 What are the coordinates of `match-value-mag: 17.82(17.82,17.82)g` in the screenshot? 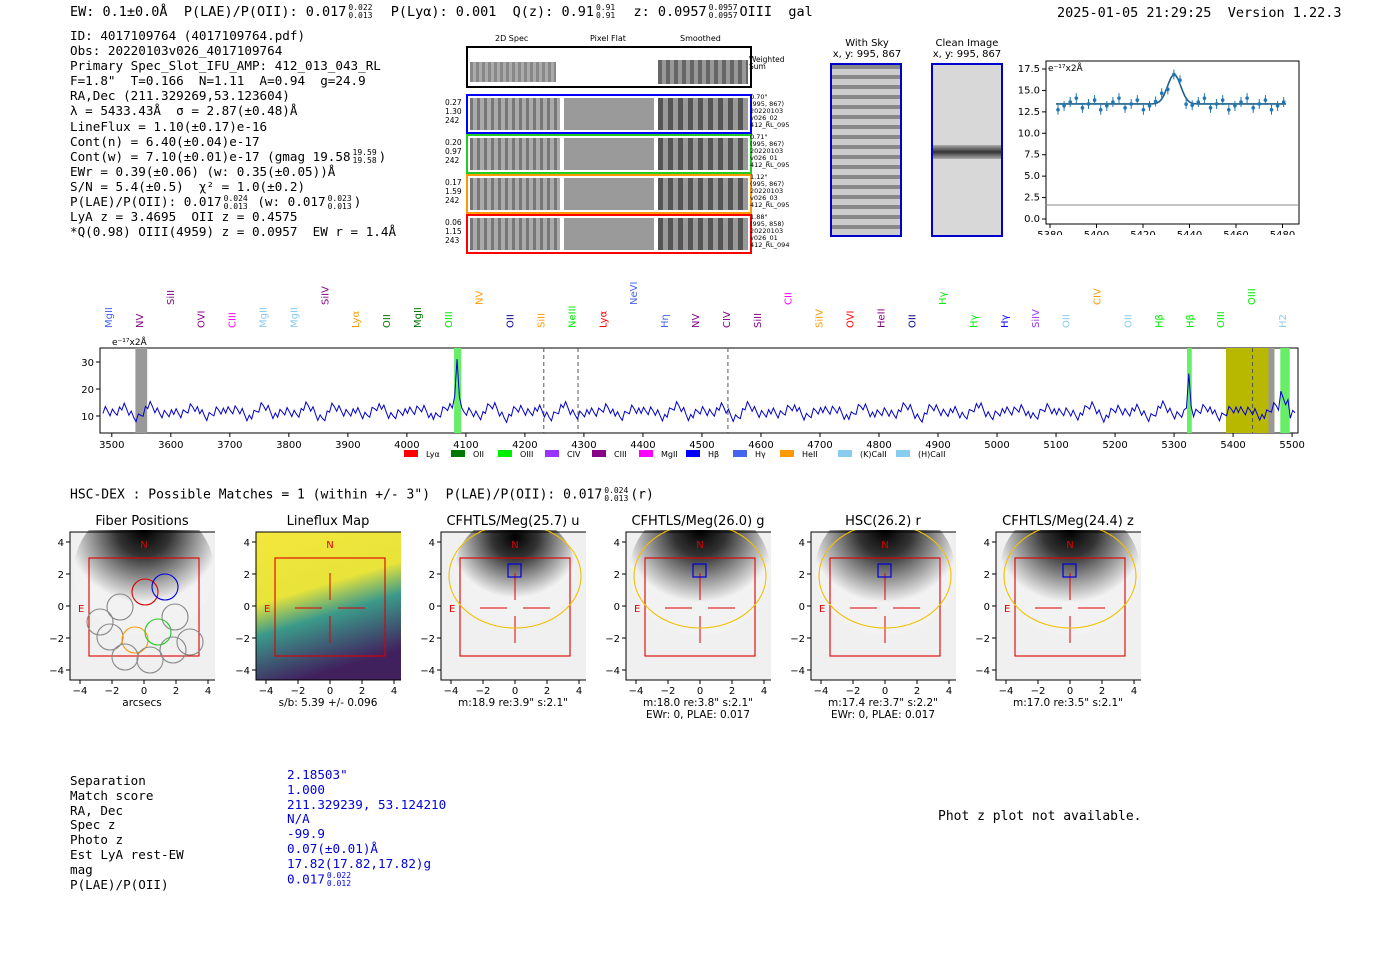 It's located at (359, 863).